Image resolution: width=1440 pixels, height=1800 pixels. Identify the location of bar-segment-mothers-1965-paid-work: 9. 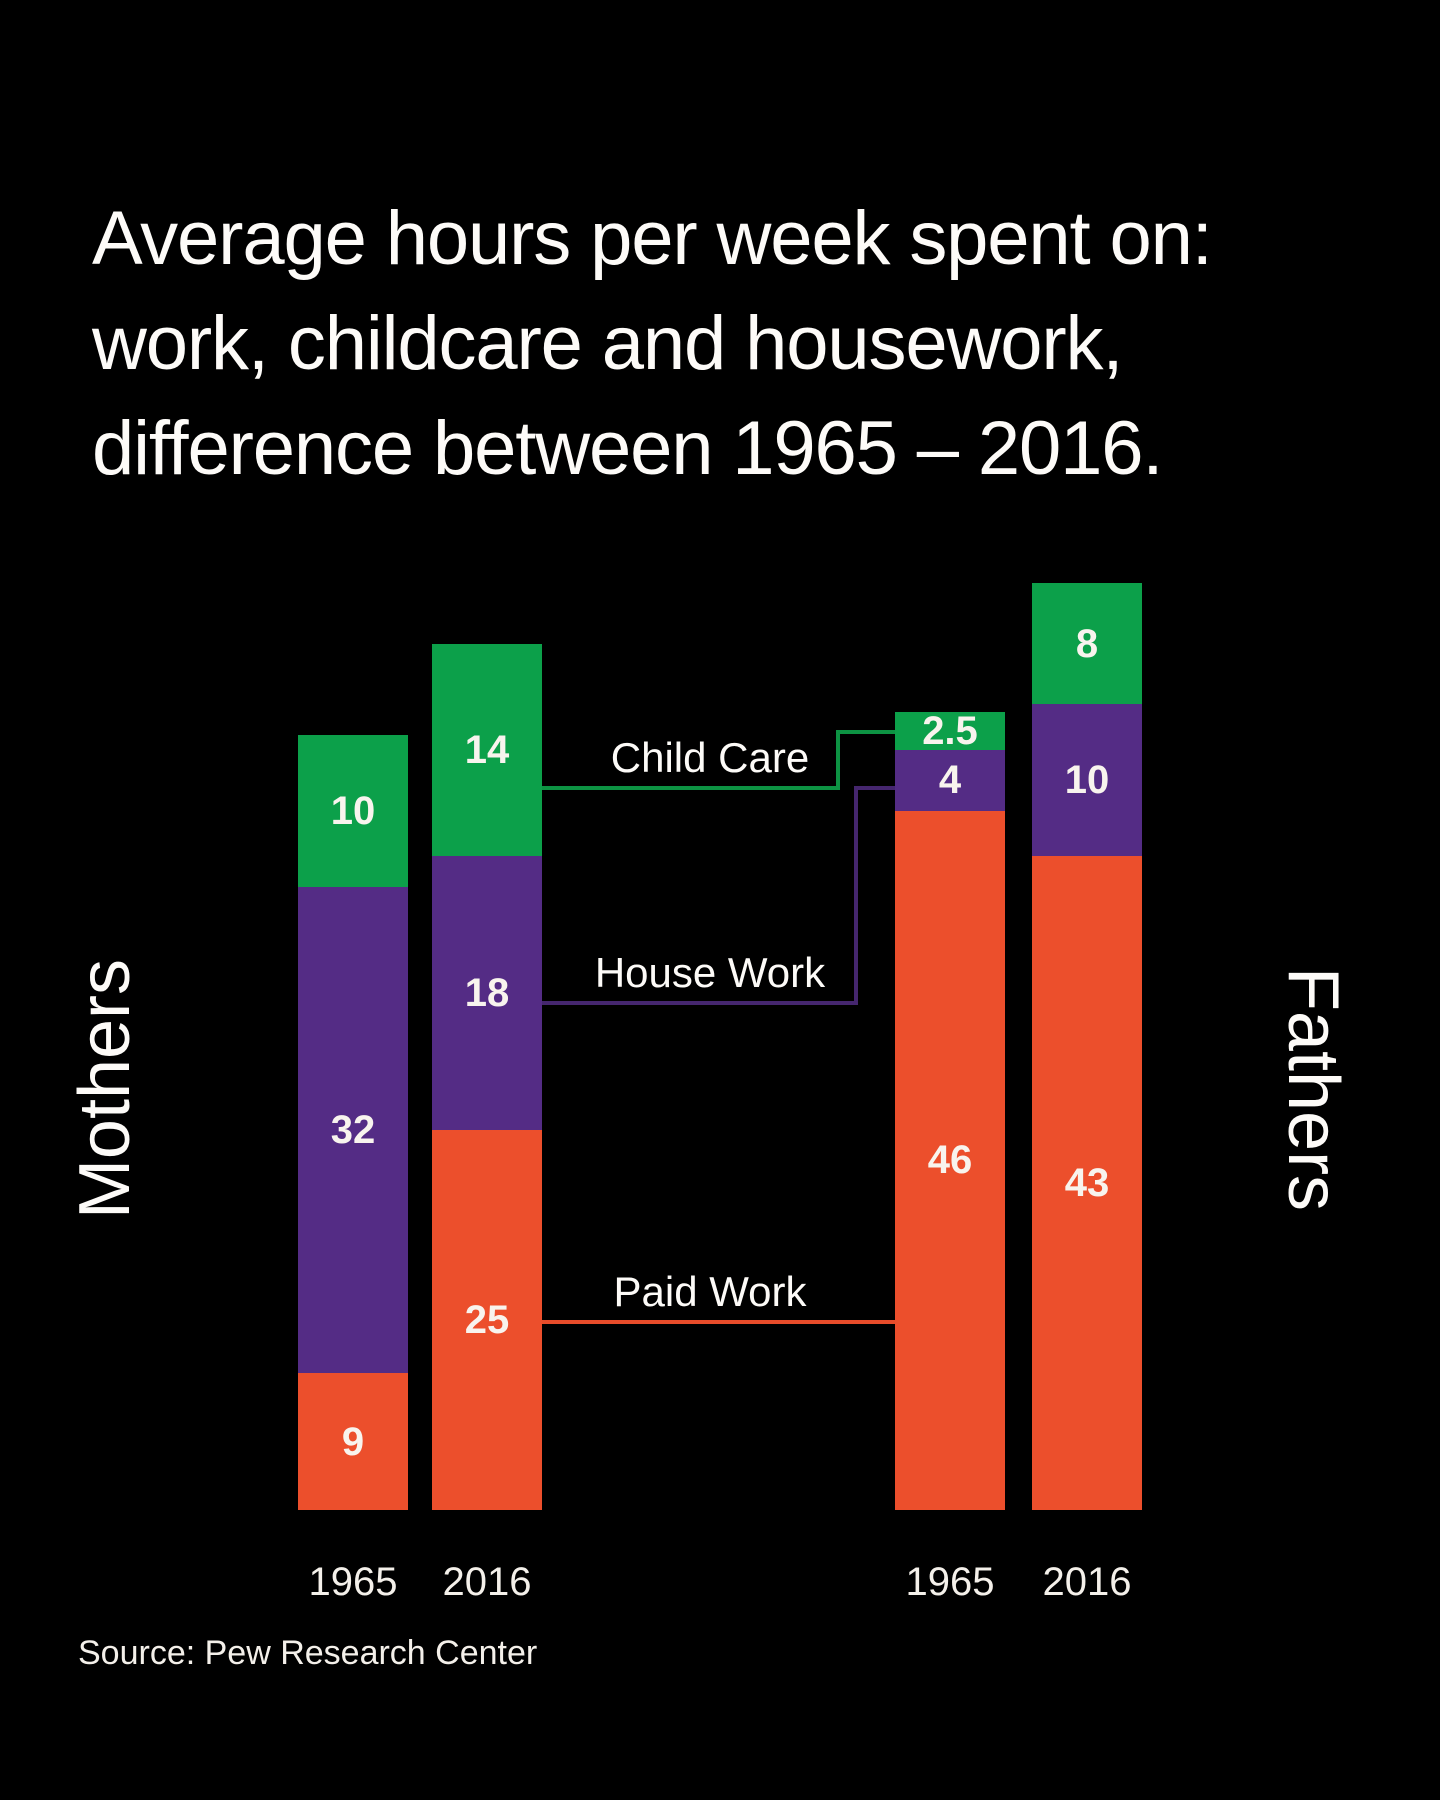
(353, 1441).